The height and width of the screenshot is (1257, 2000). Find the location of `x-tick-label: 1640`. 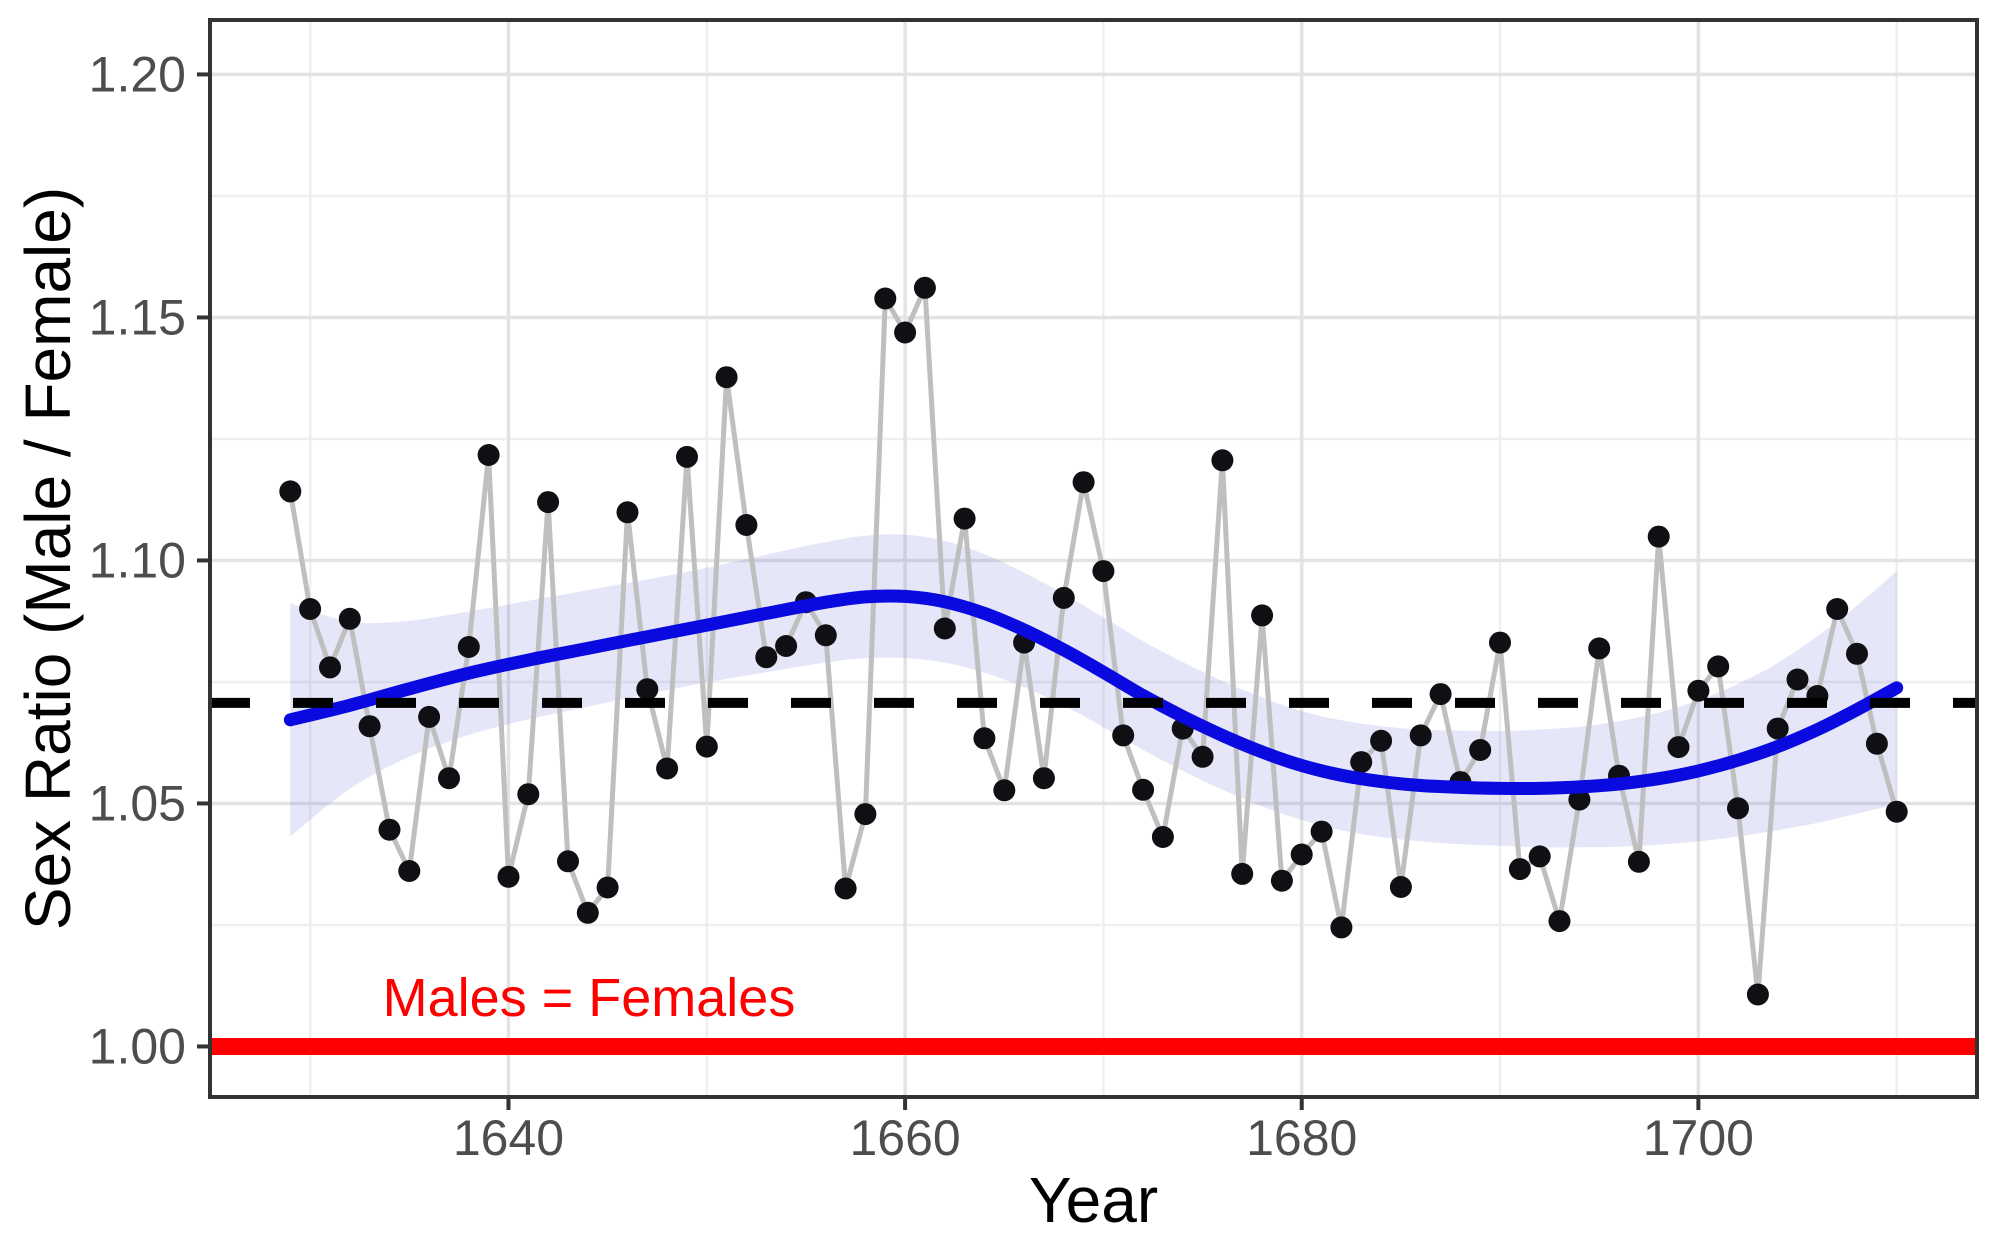

x-tick-label: 1640 is located at coordinates (508, 1138).